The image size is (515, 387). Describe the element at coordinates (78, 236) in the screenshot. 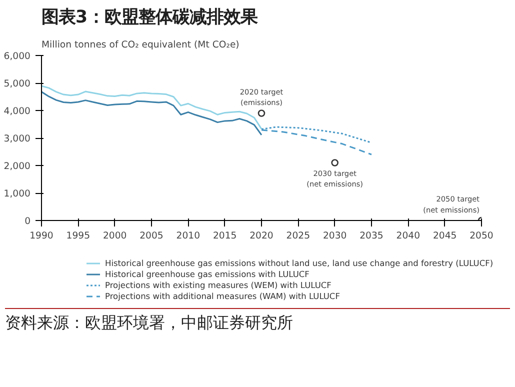

I see `x-tick-label: 1995` at that location.